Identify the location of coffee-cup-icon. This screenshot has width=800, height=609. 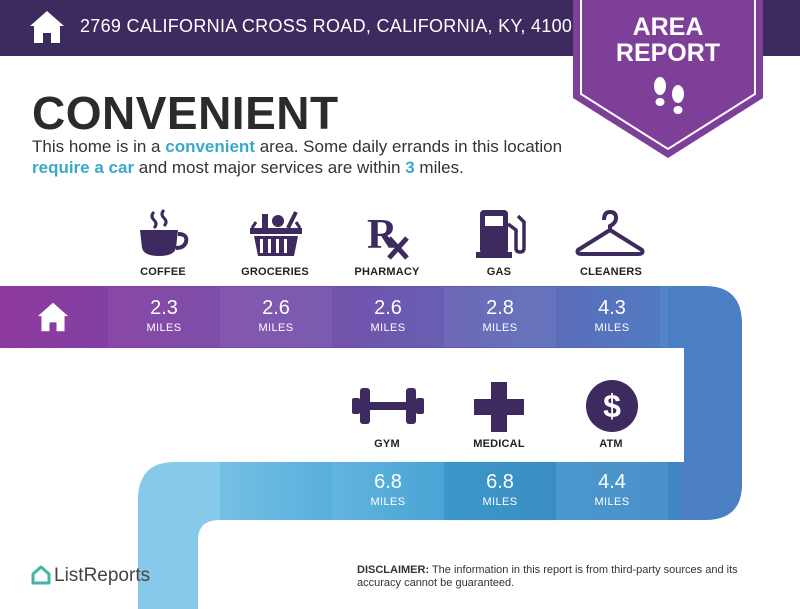
(164, 232).